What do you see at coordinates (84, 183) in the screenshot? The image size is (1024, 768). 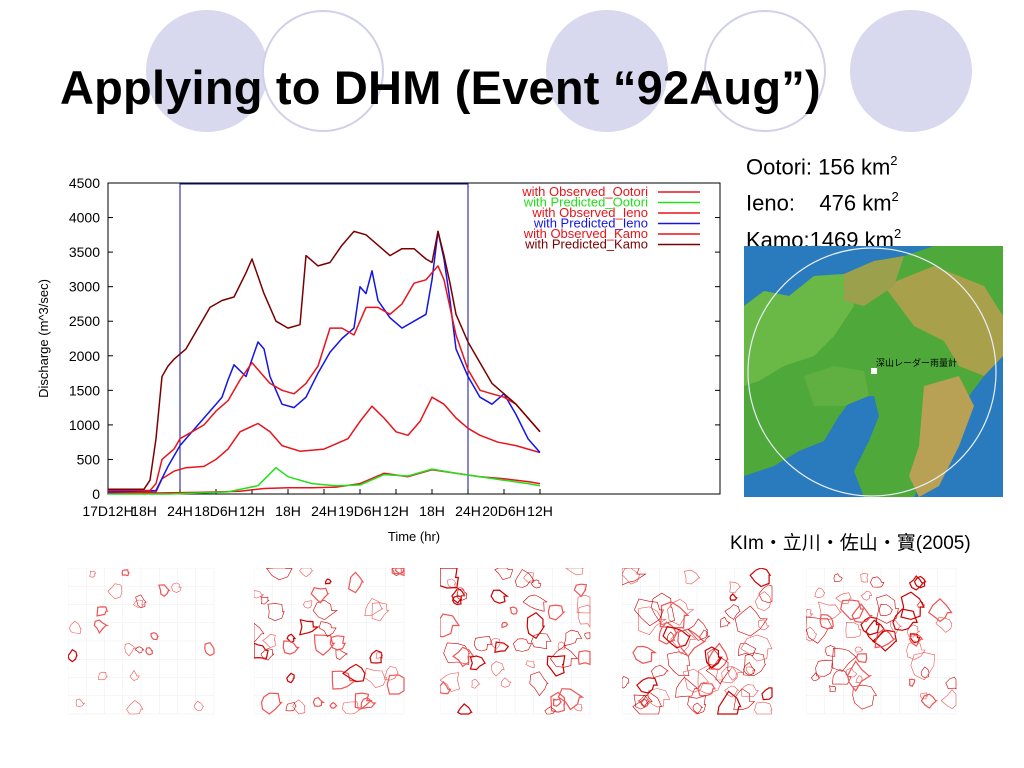 I see `y-tick-label: 4500` at bounding box center [84, 183].